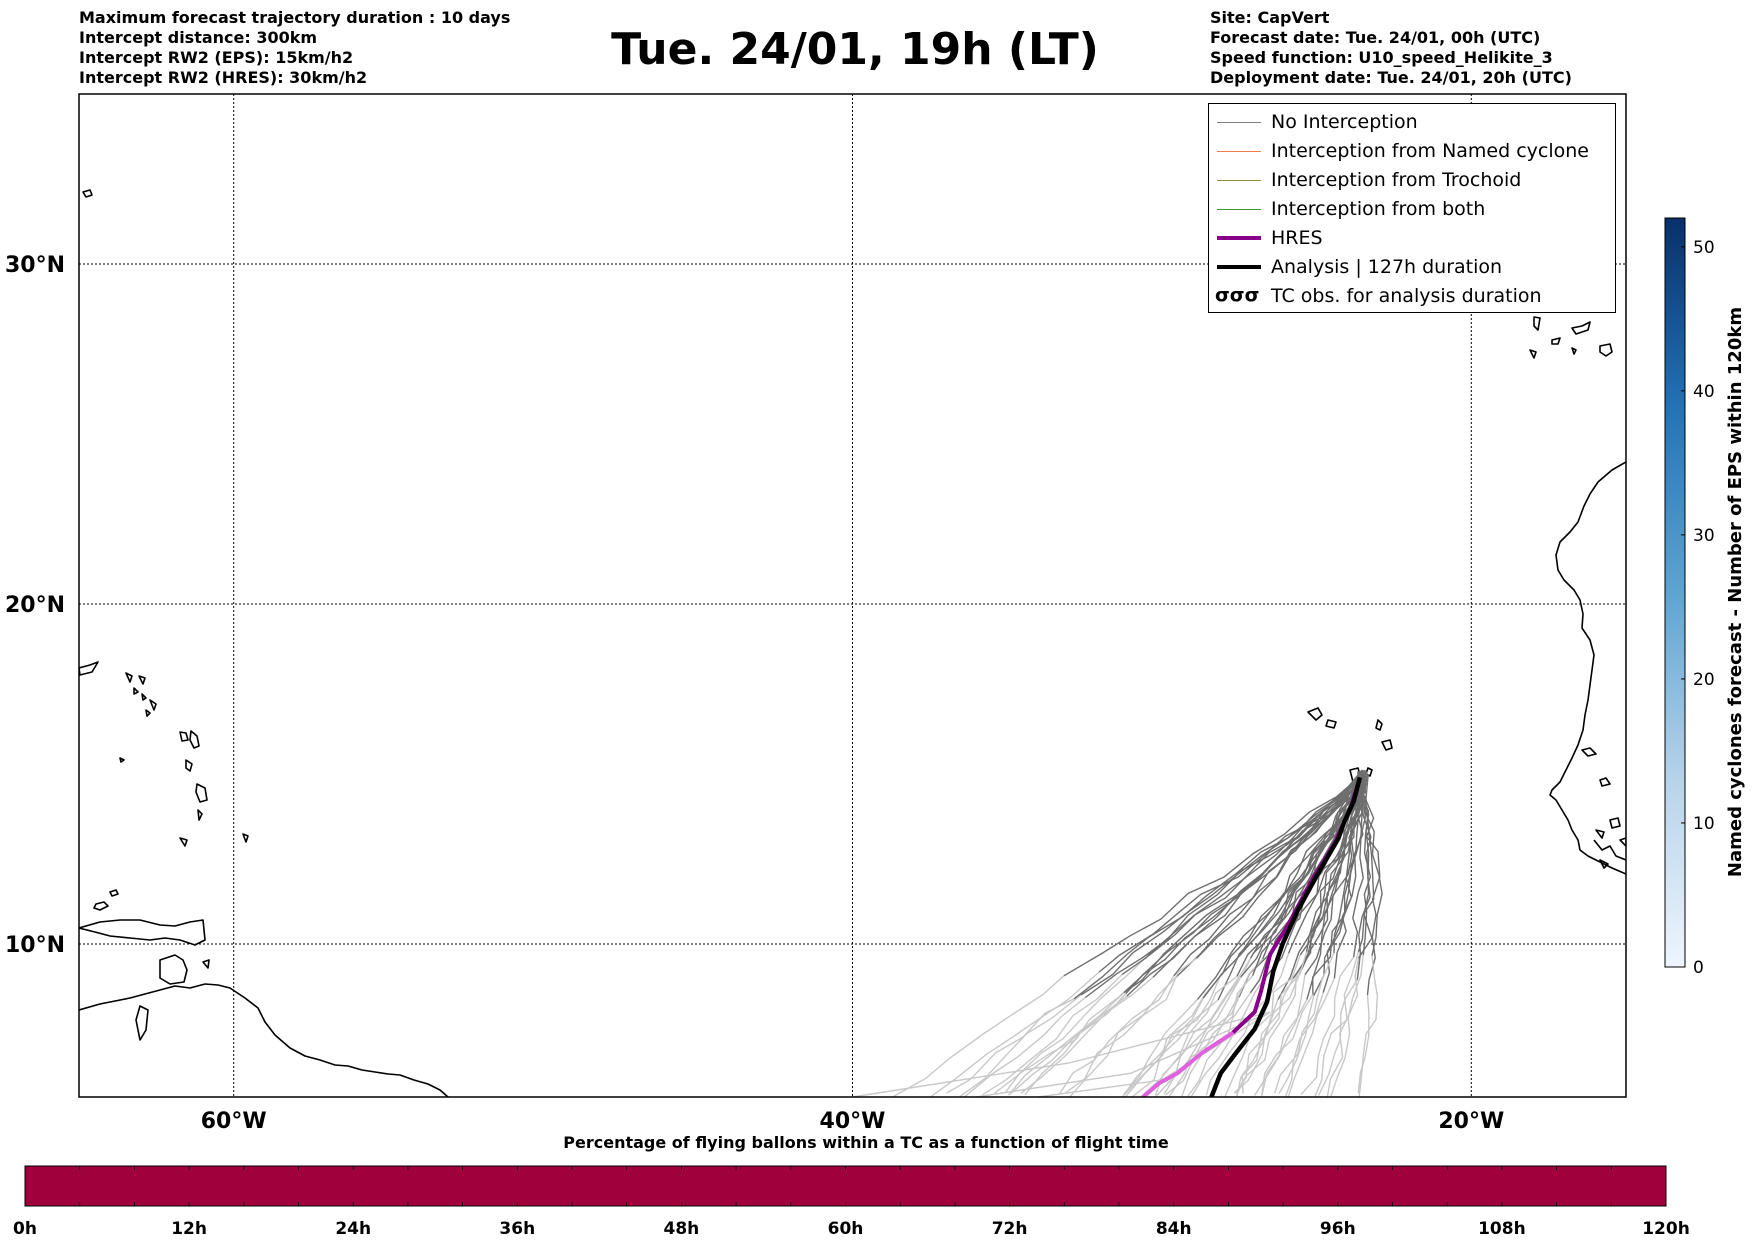 The width and height of the screenshot is (1752, 1241). What do you see at coordinates (1698, 968) in the screenshot?
I see `right-colorbar-tick-label: 0` at bounding box center [1698, 968].